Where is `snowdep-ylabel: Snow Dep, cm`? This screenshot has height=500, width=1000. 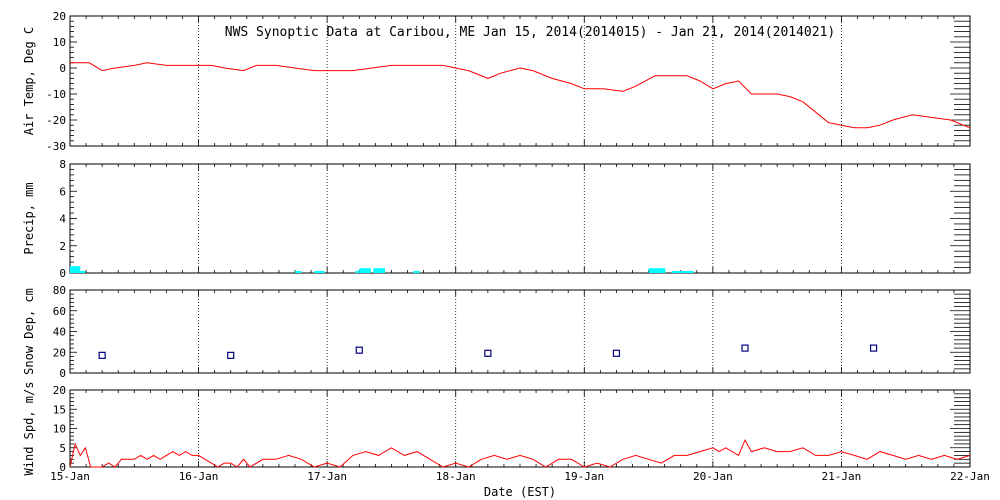 snowdep-ylabel: Snow Dep, cm is located at coordinates (29, 331).